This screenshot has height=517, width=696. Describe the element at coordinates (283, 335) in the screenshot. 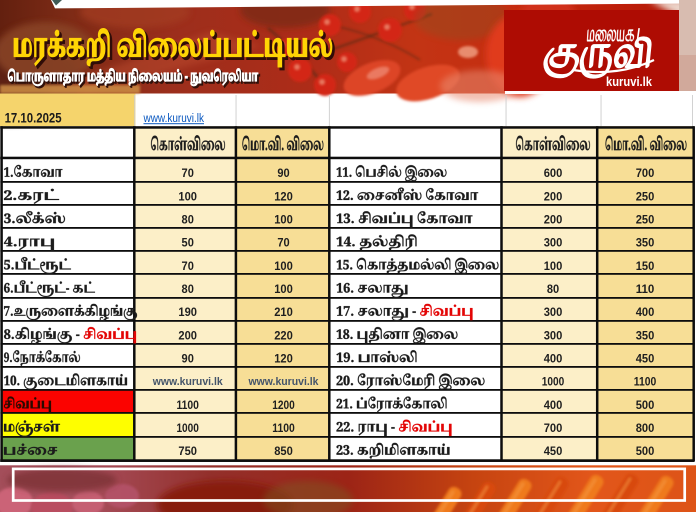

I see `svg-text: 220` at that location.